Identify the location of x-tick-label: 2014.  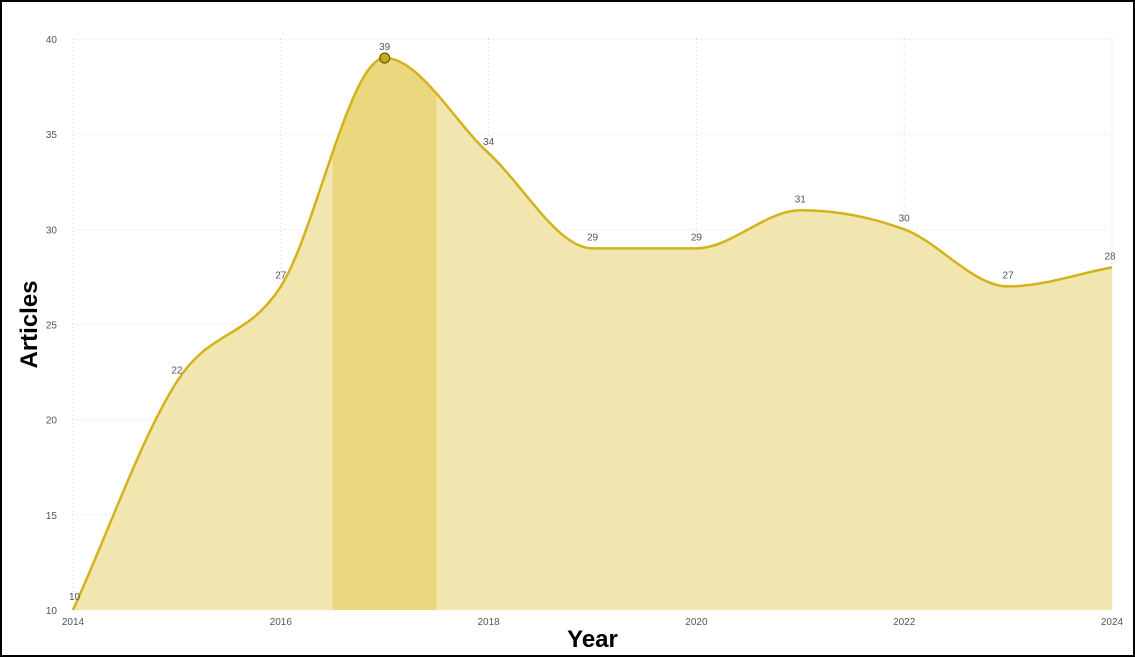
(73, 622).